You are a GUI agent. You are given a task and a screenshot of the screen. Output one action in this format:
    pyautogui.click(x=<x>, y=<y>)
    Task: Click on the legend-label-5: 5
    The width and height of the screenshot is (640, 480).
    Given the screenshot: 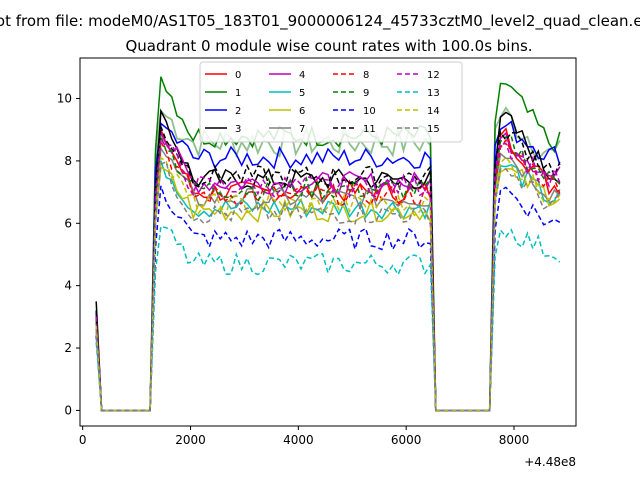 What is the action you would take?
    pyautogui.click(x=302, y=93)
    